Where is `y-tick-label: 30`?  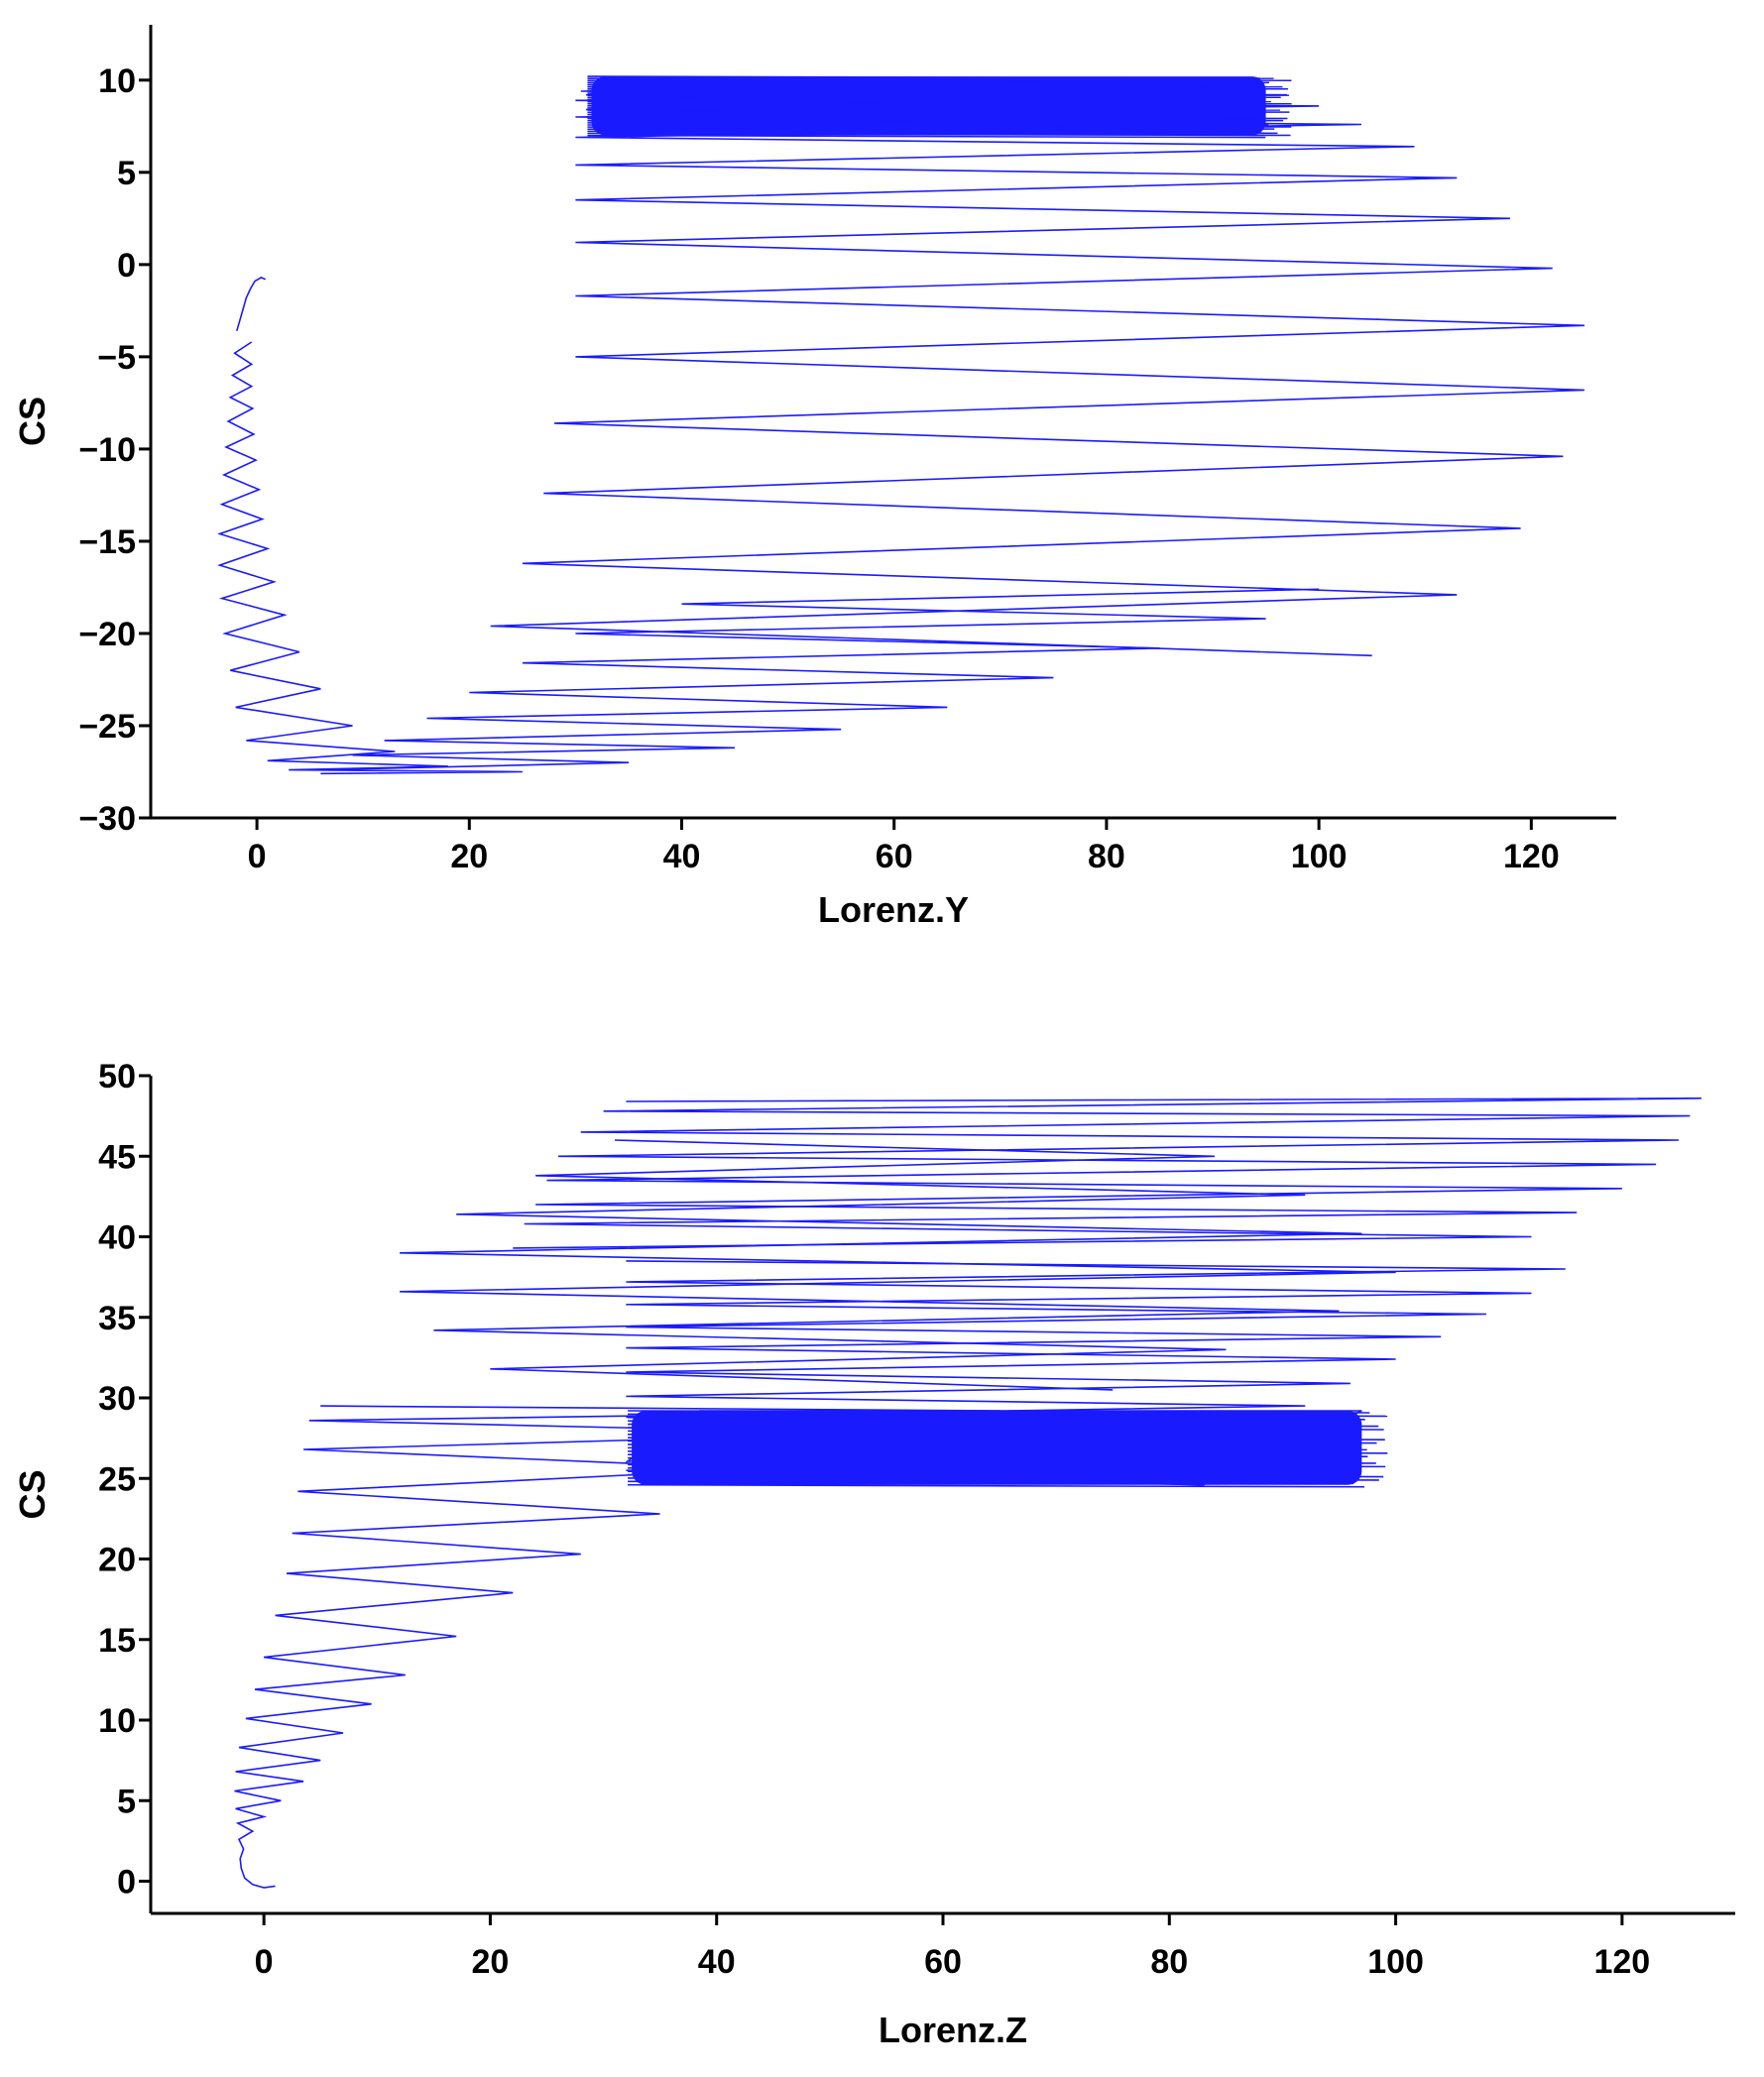 y-tick-label: 30 is located at coordinates (117, 1399).